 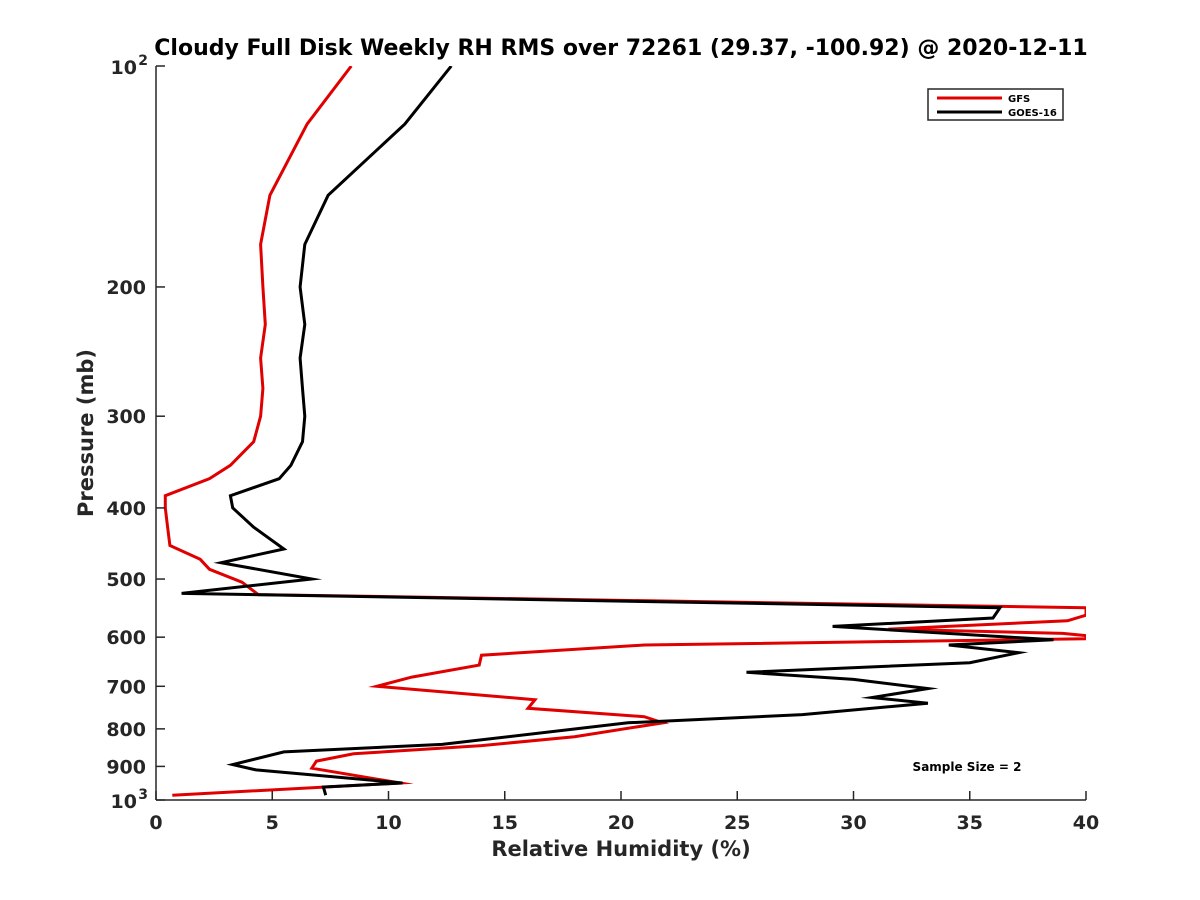 I want to click on y-tick-label: 500, so click(x=126, y=580).